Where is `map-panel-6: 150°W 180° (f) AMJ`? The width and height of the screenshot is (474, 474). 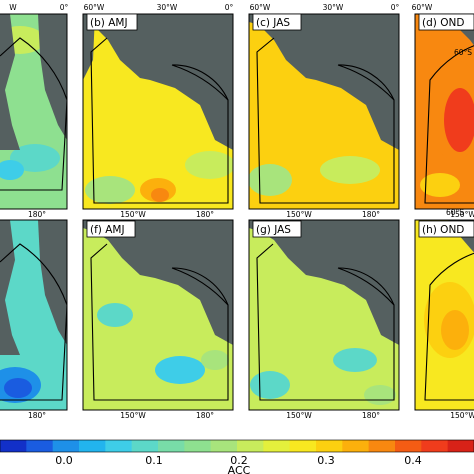
map-panel-6: 150°W 180° (f) AMJ is located at coordinates (158, 319).